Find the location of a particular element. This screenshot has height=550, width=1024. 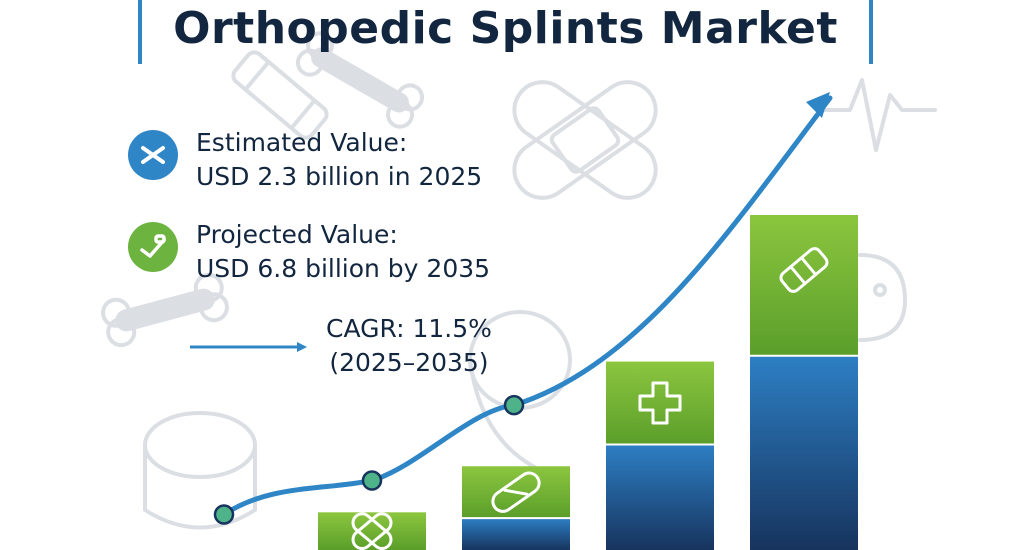

bg-bandage-cross-icon is located at coordinates (585, 140).